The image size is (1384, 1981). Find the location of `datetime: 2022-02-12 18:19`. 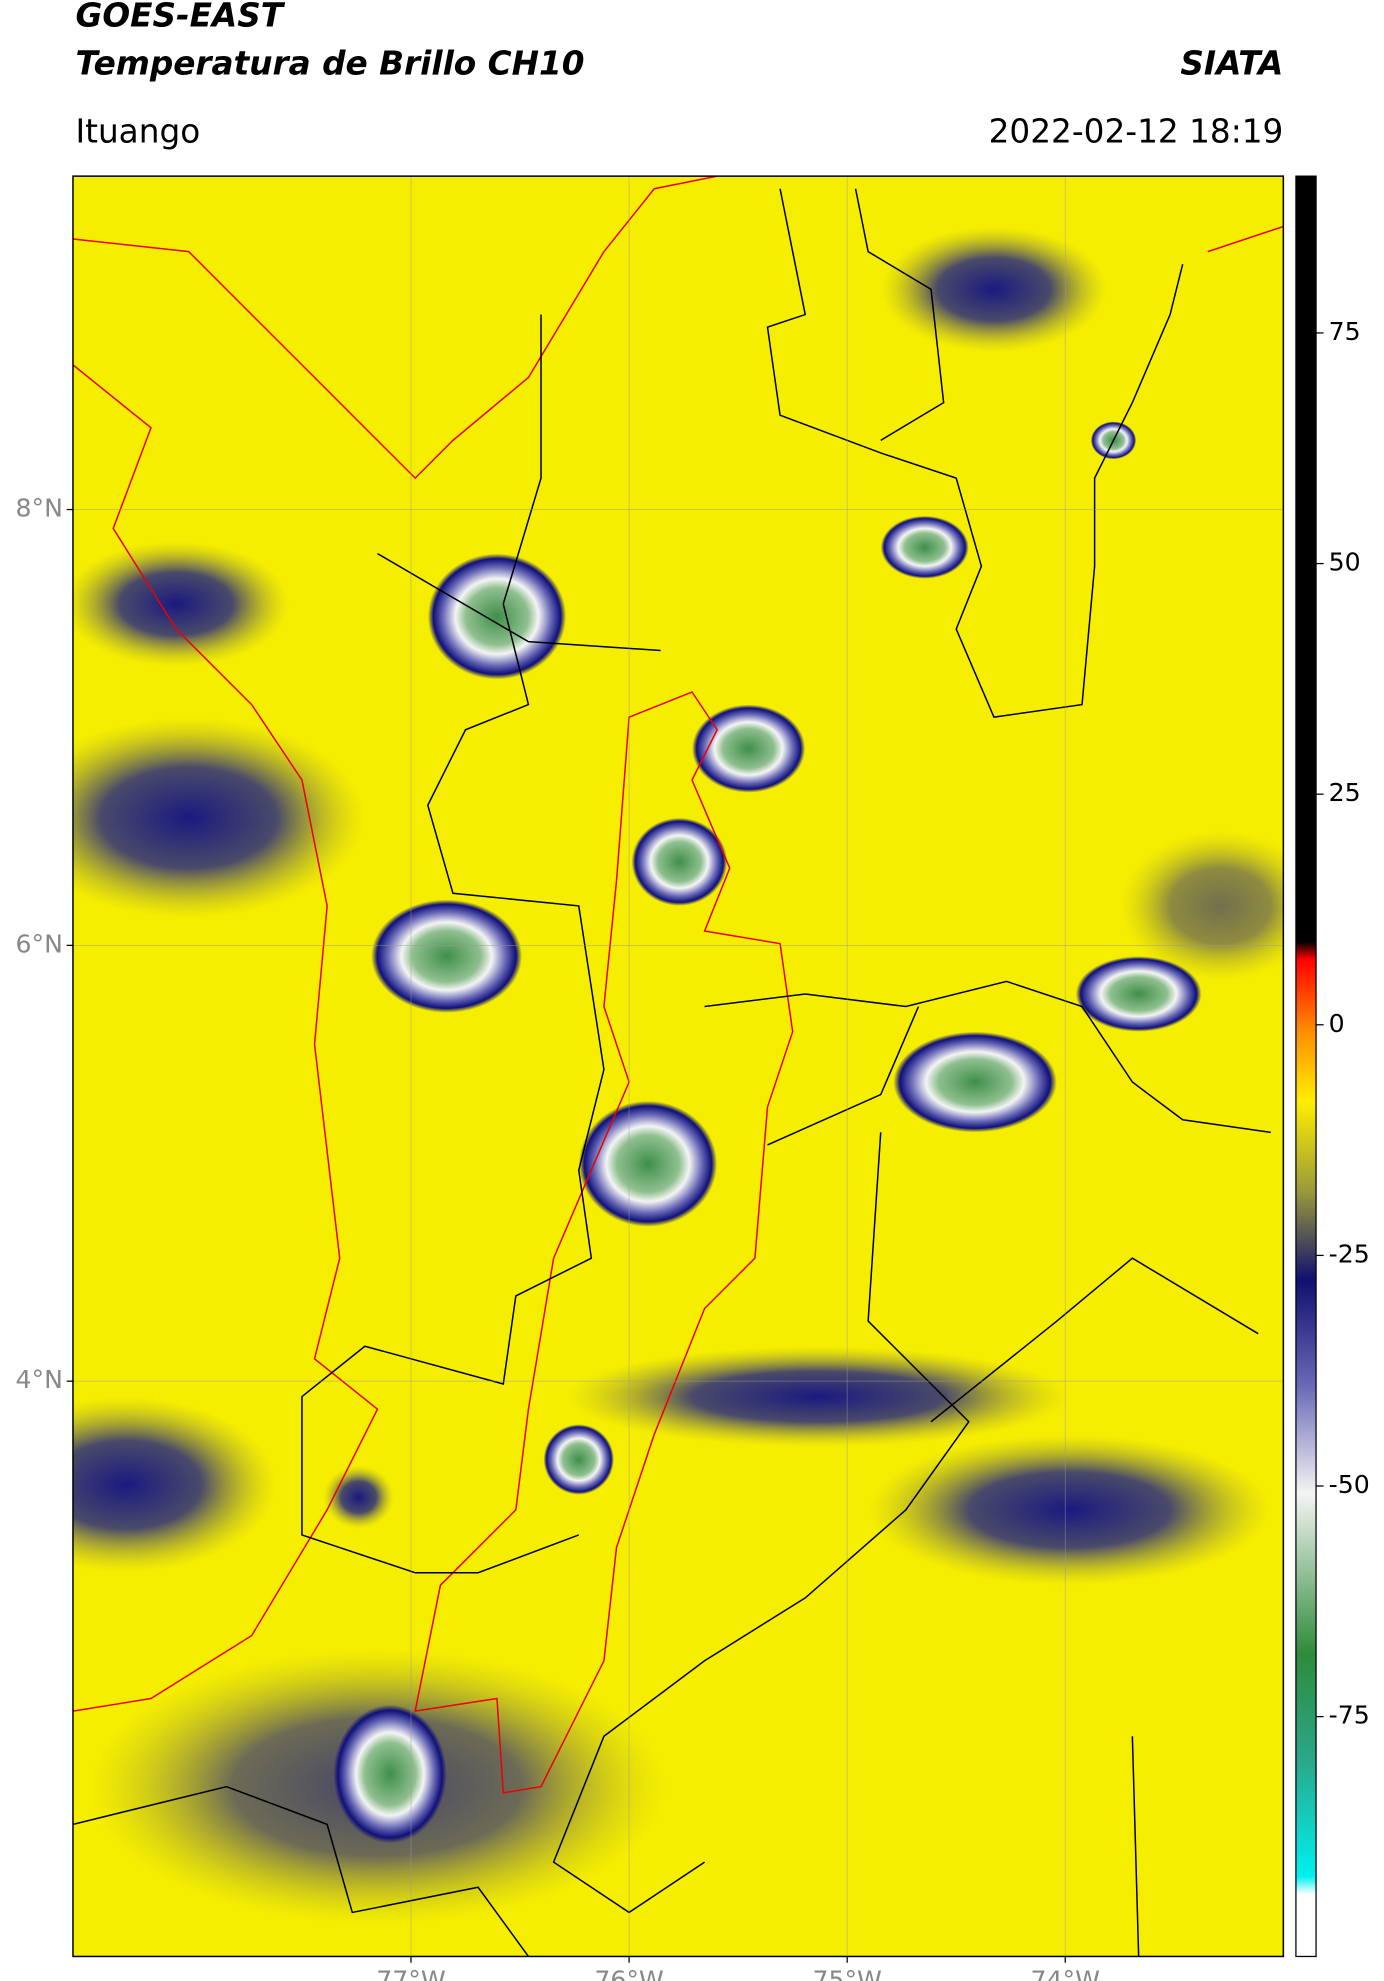

datetime: 2022-02-12 18:19 is located at coordinates (1136, 131).